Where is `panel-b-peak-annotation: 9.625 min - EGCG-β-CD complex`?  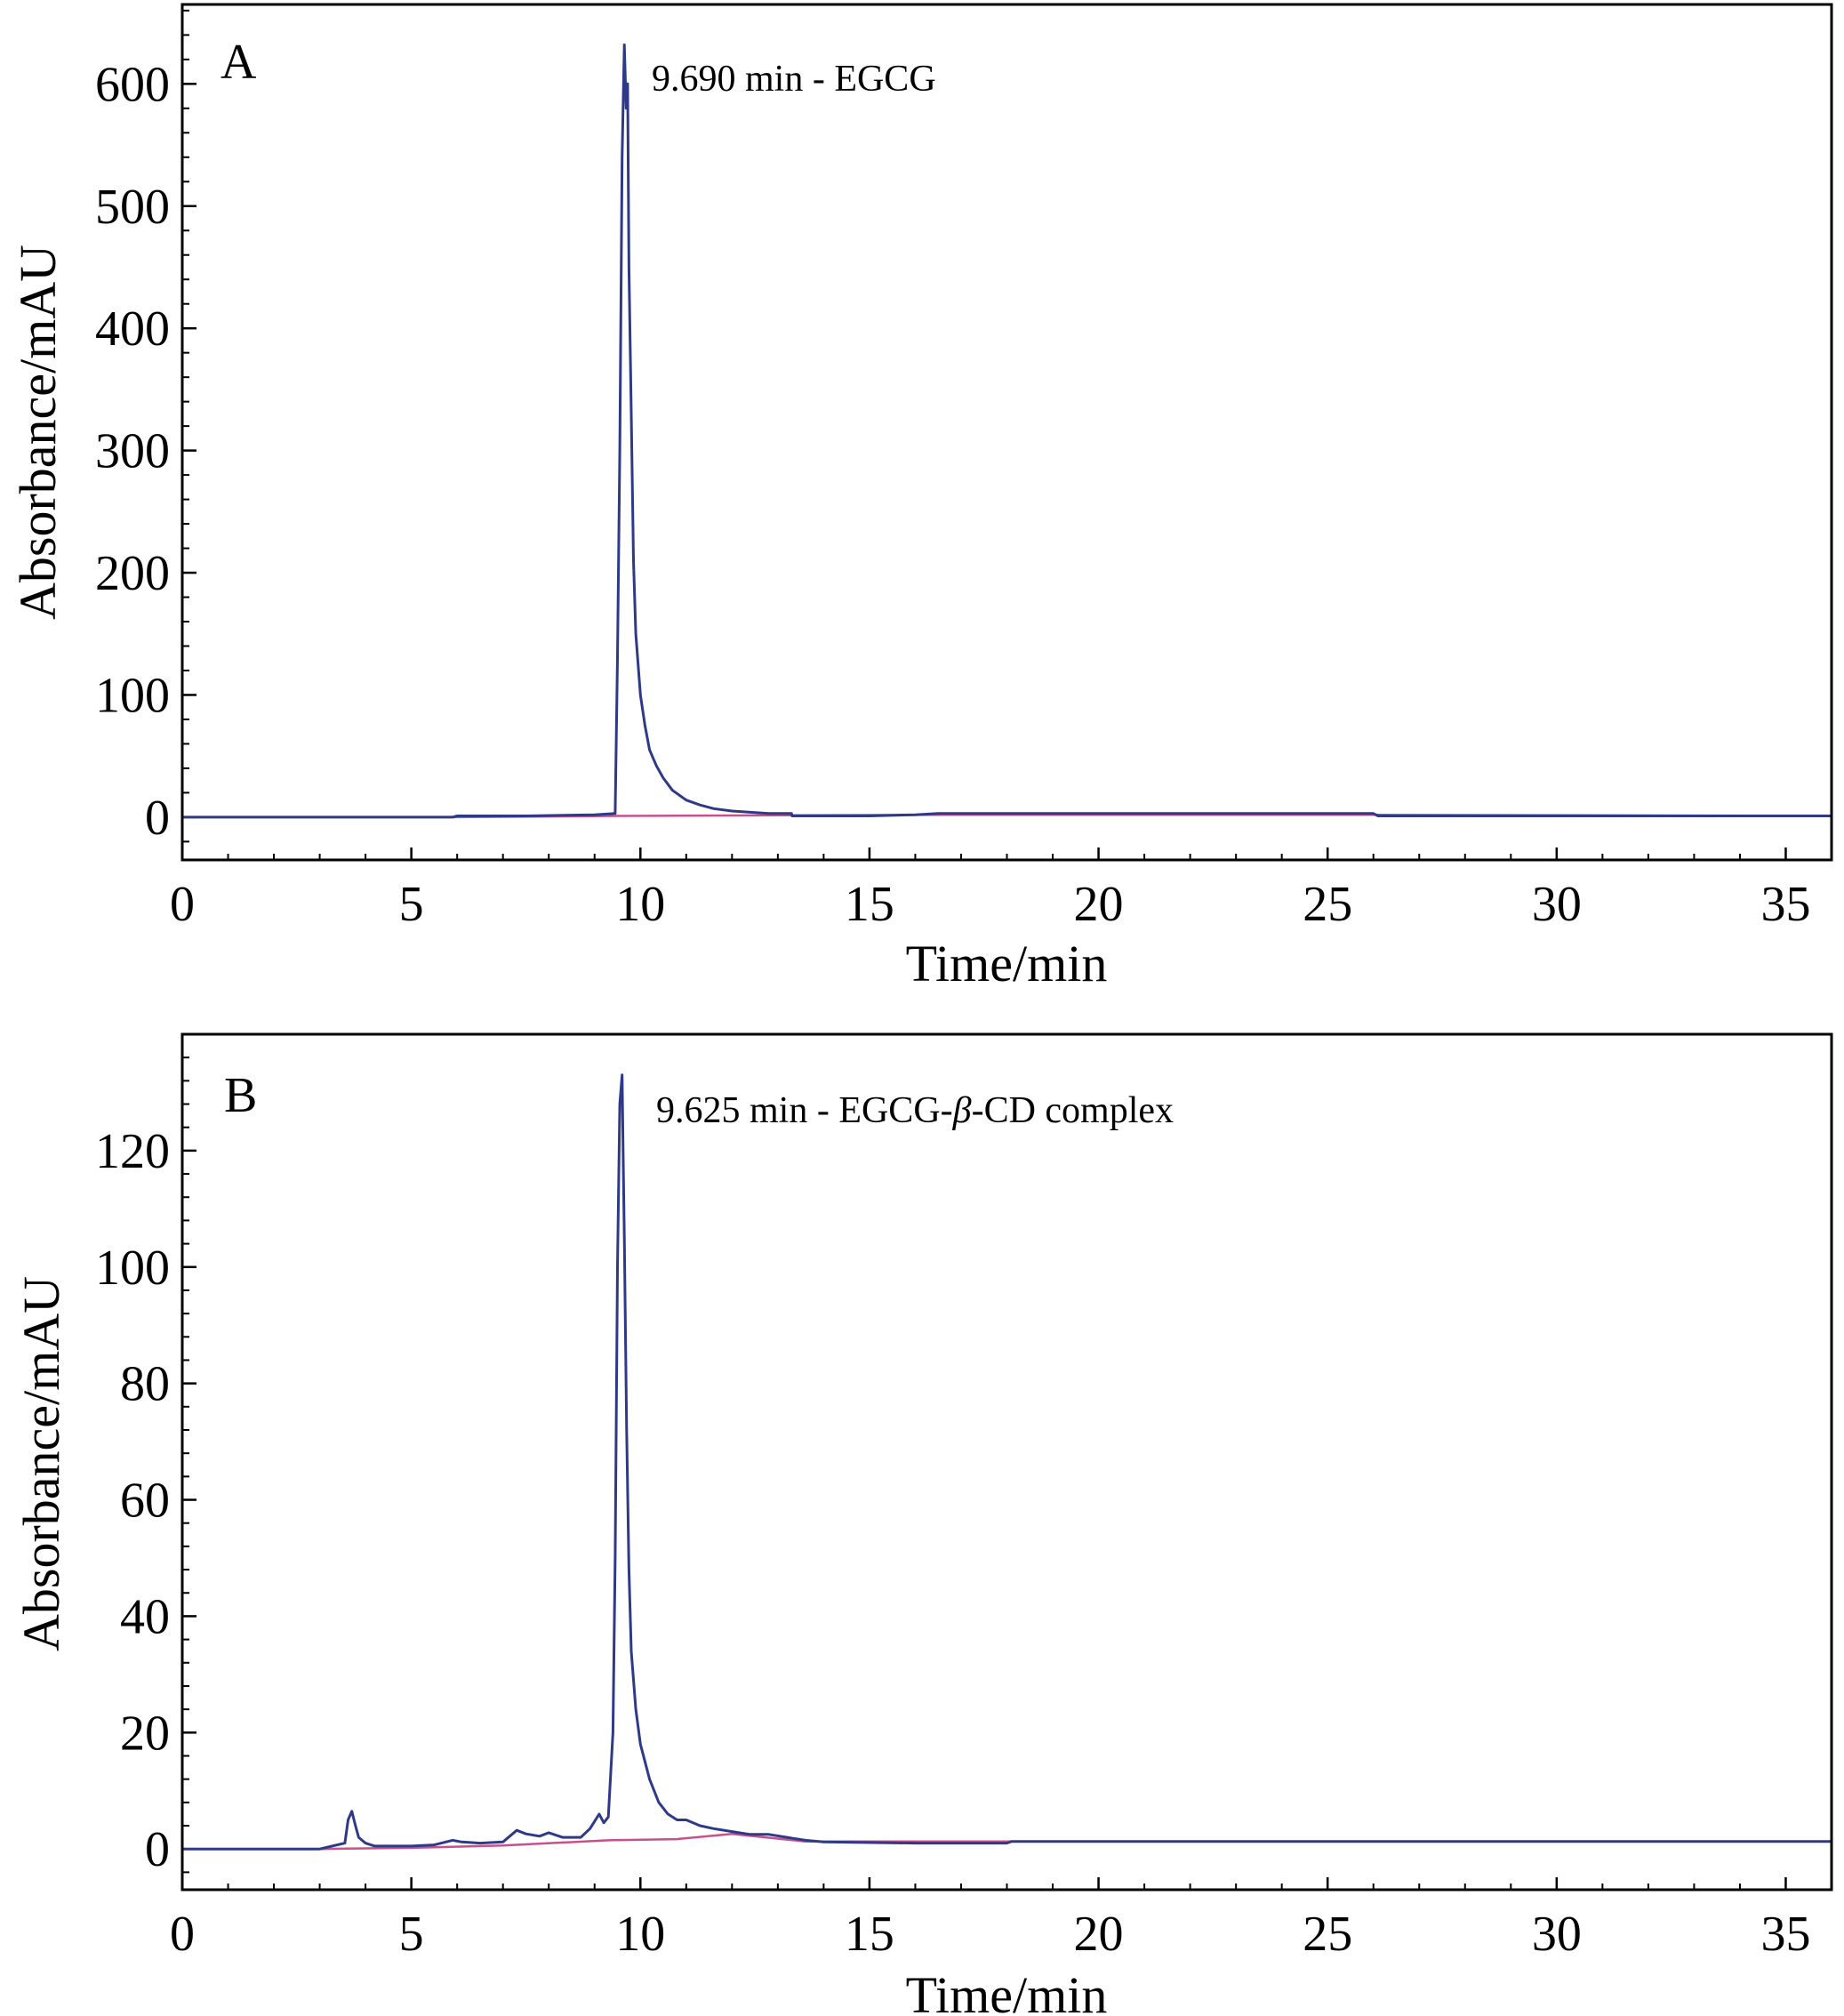
panel-b-peak-annotation: 9.625 min - EGCG-β-CD complex is located at coordinates (915, 1110).